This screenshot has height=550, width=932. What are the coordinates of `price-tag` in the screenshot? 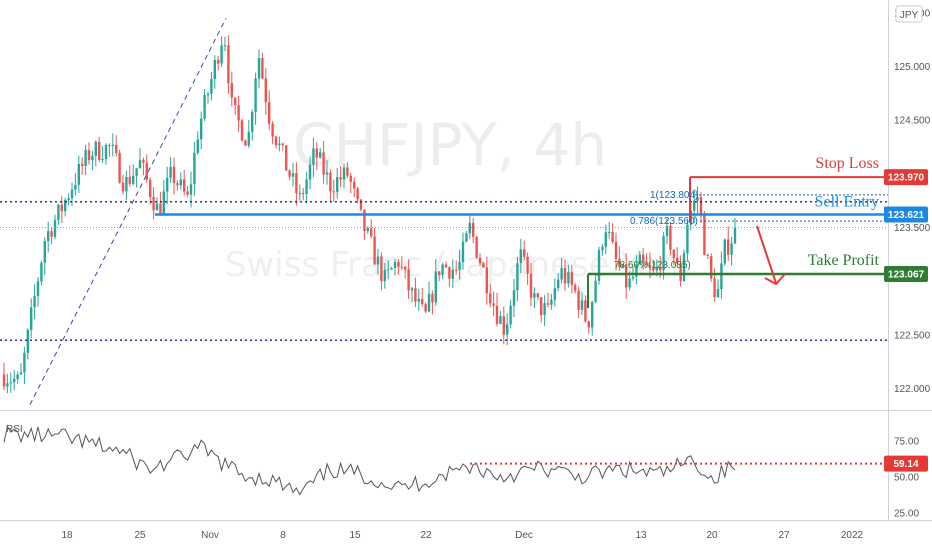 It's located at (906, 177).